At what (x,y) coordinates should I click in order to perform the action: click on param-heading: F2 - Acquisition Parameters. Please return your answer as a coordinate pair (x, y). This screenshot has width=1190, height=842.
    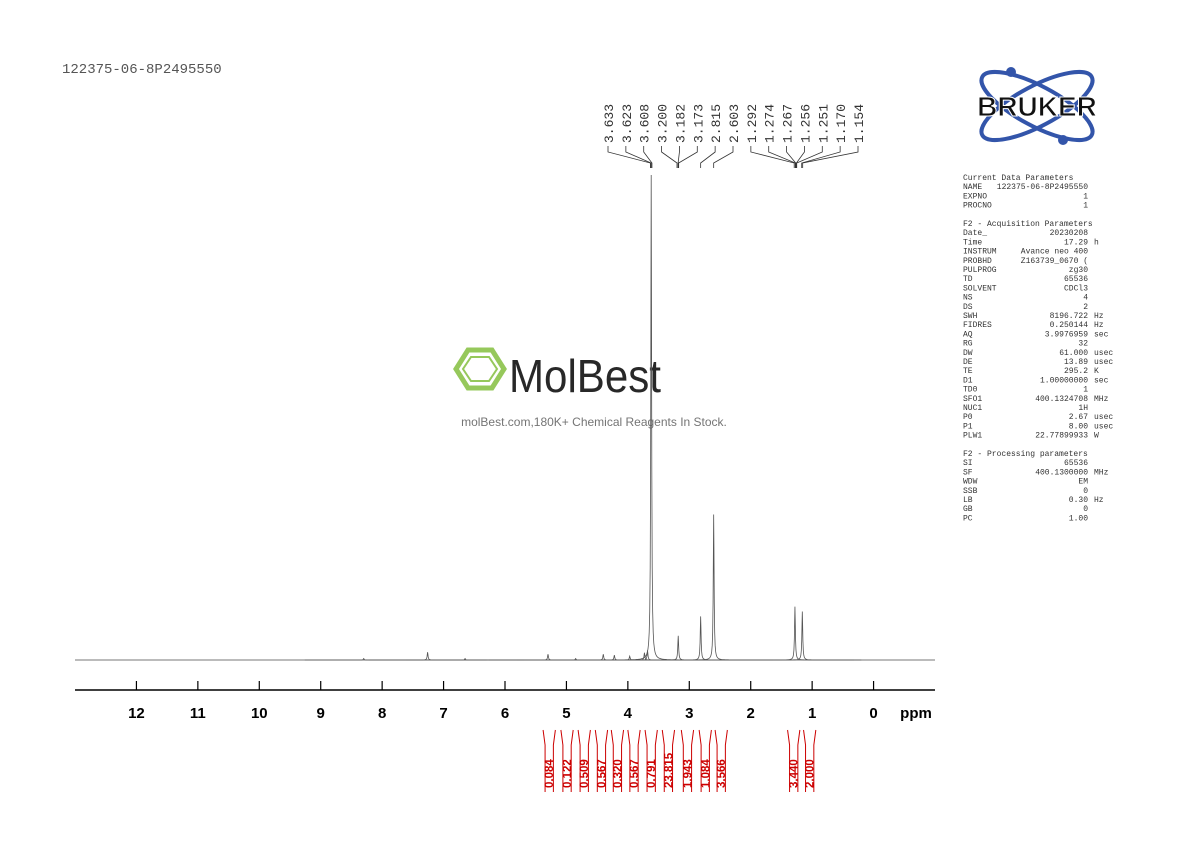
    Looking at the image, I should click on (1028, 224).